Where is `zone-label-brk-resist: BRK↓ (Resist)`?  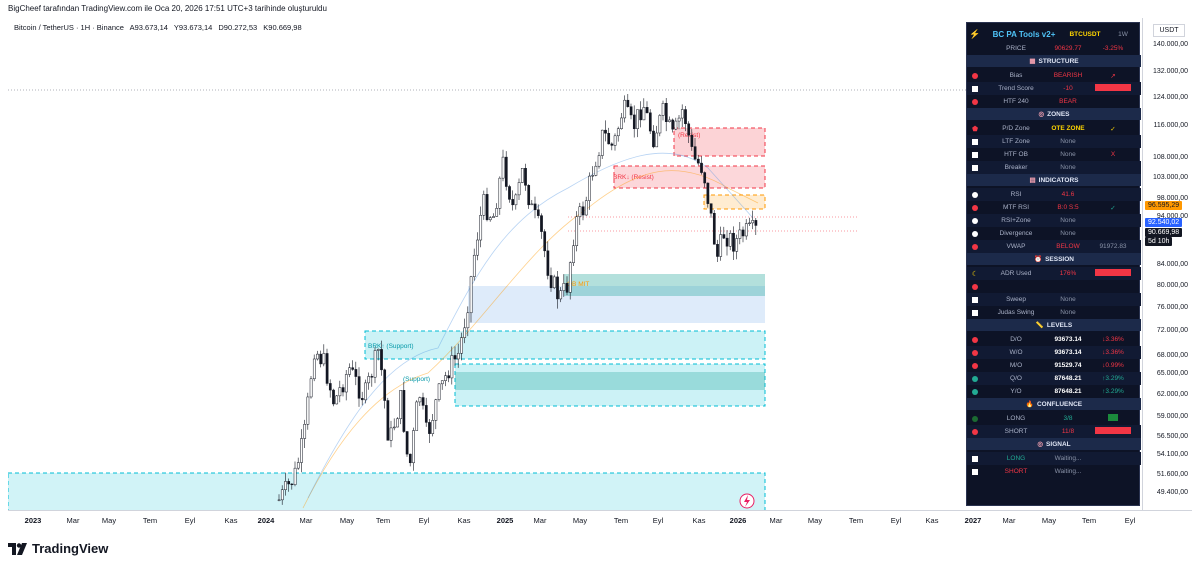 zone-label-brk-resist: BRK↓ (Resist) is located at coordinates (633, 177).